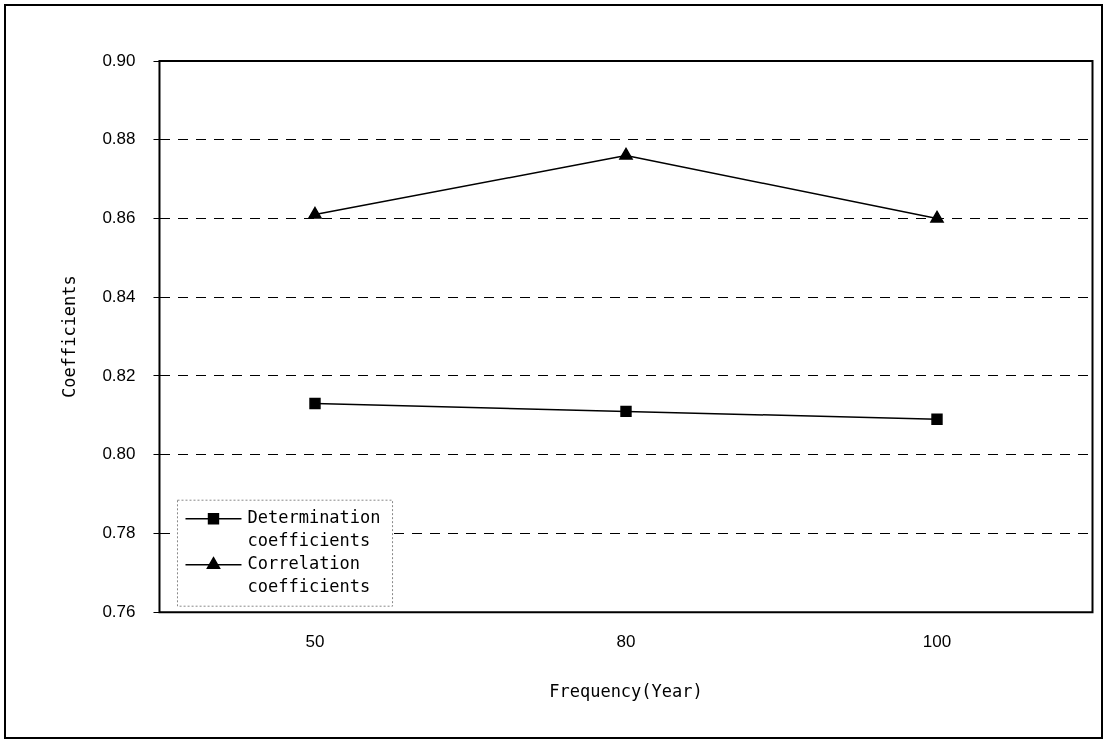 Image resolution: width=1109 pixels, height=745 pixels. What do you see at coordinates (314, 529) in the screenshot?
I see `legend-label: Determination coefficients` at bounding box center [314, 529].